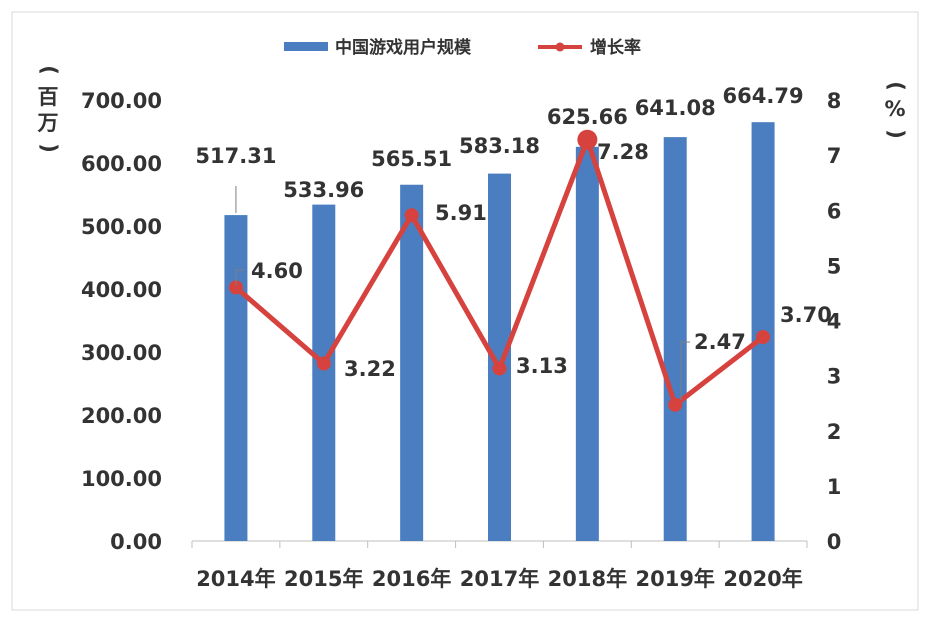  I want to click on y-left-tick-label: 300.00, so click(121, 353).